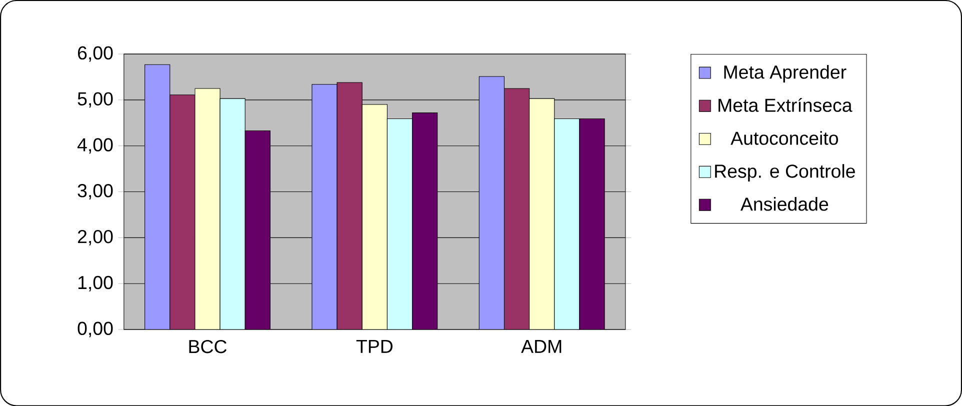 The width and height of the screenshot is (962, 406). I want to click on y-tick-label: 2,00, so click(95, 238).